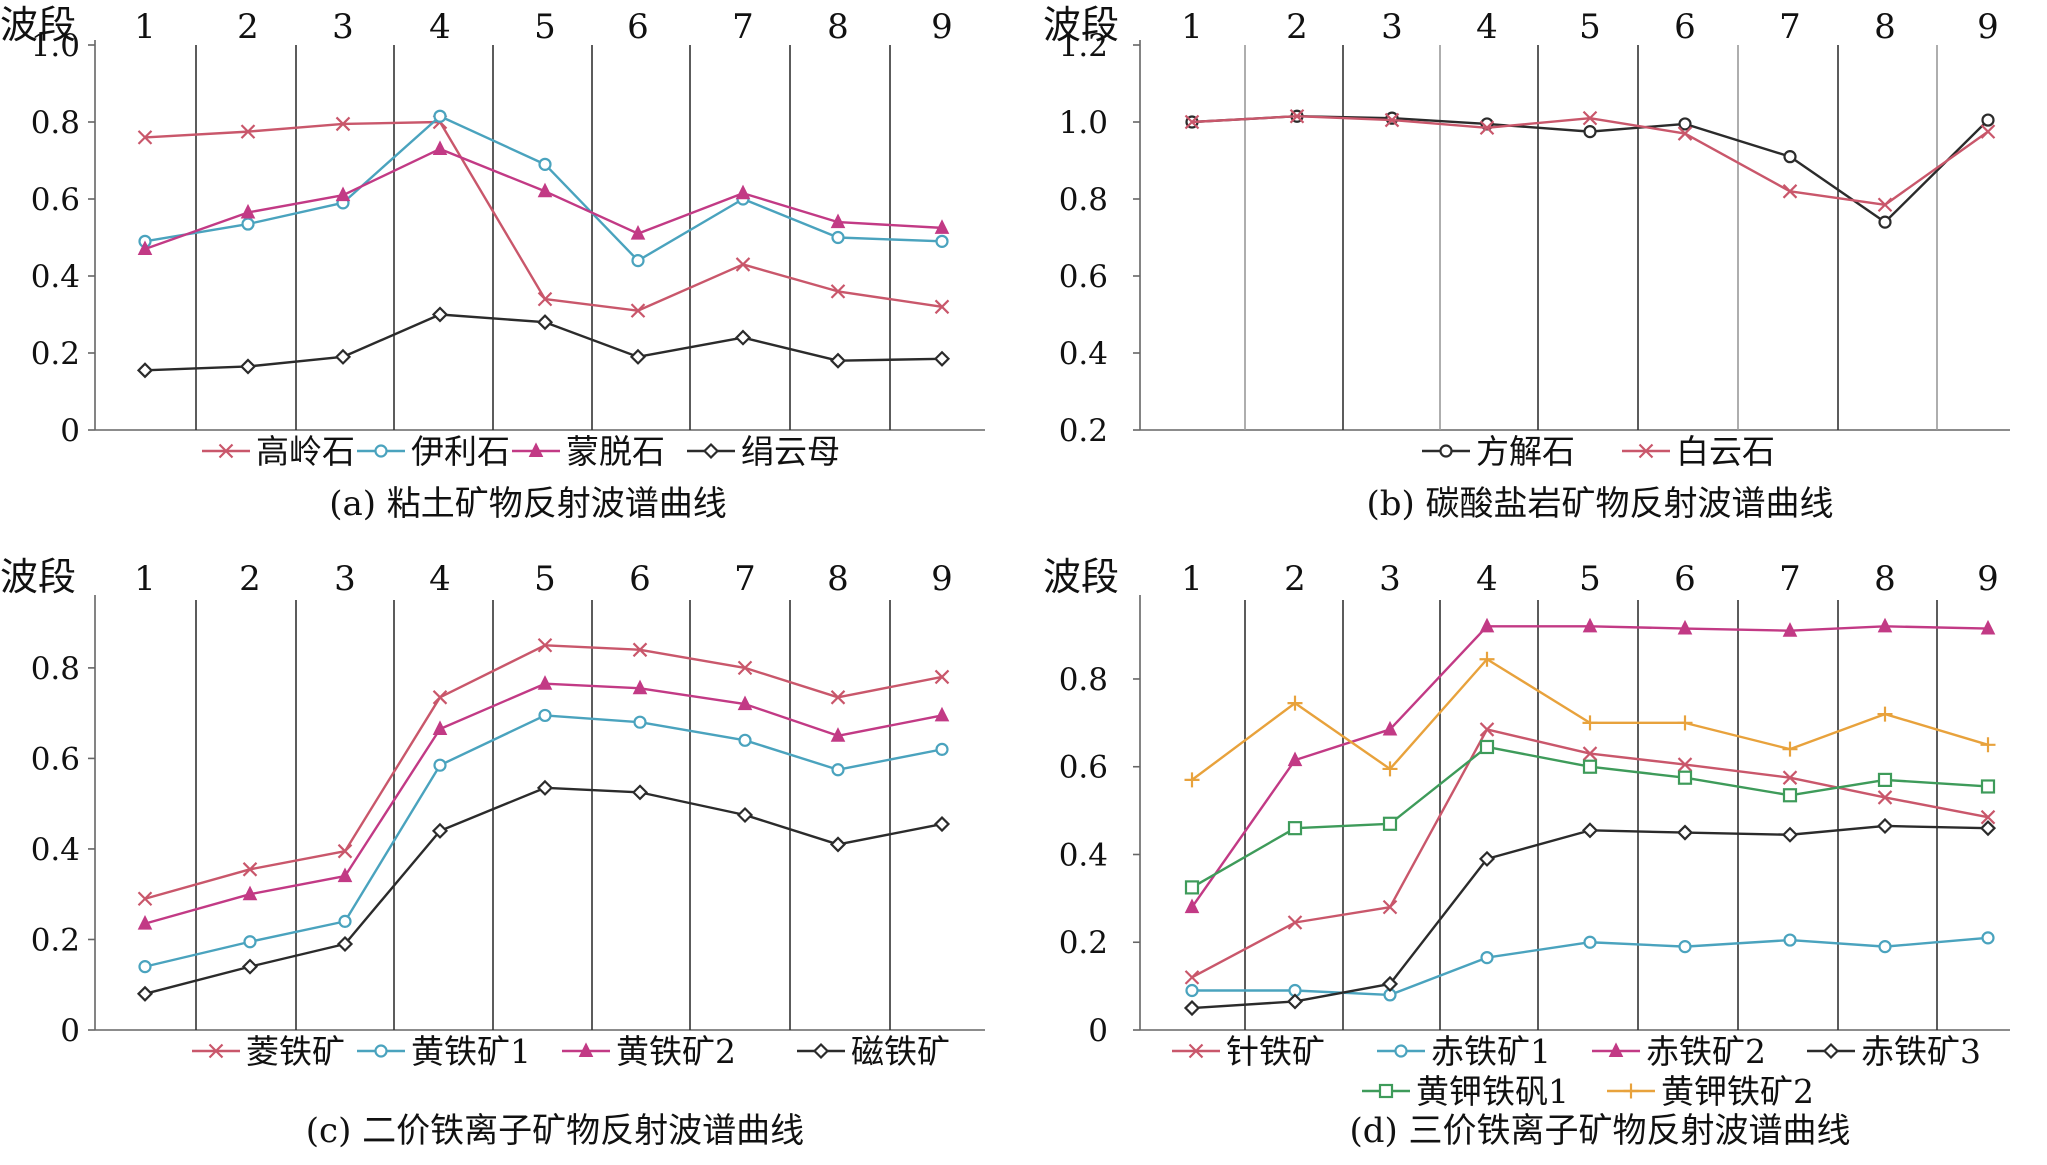  Describe the element at coordinates (1390, 579) in the screenshot. I see `band-label-3: 3` at that location.